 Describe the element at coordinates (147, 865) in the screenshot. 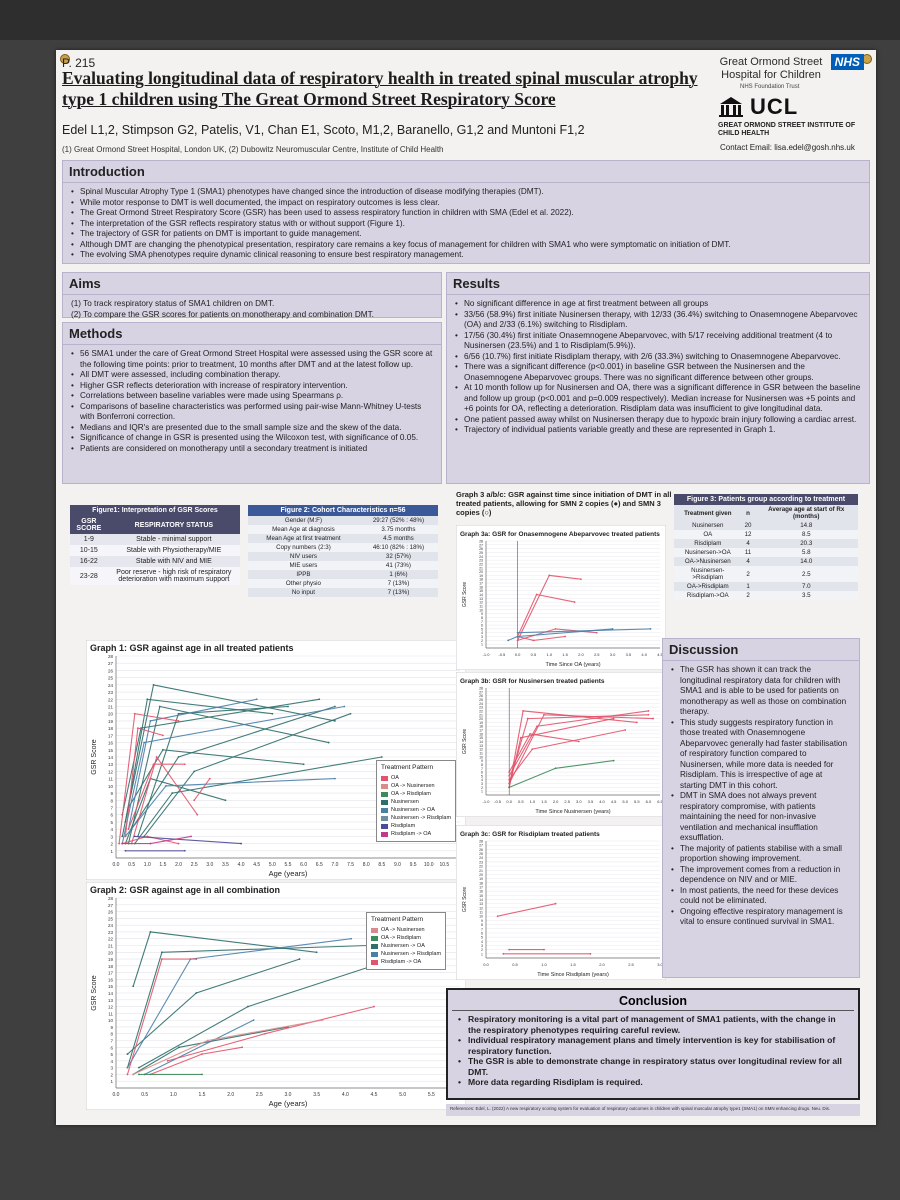

I see `x-tick-label: 1.0` at that location.